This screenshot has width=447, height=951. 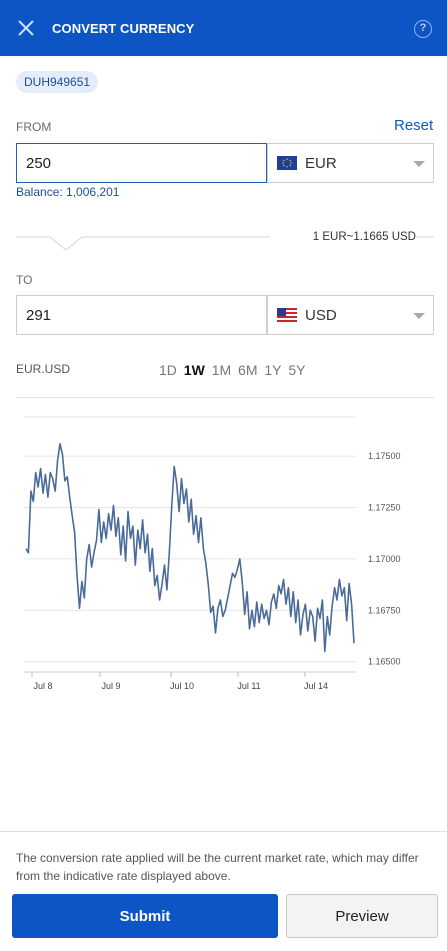 I want to click on from-amount-input, so click(x=141, y=163).